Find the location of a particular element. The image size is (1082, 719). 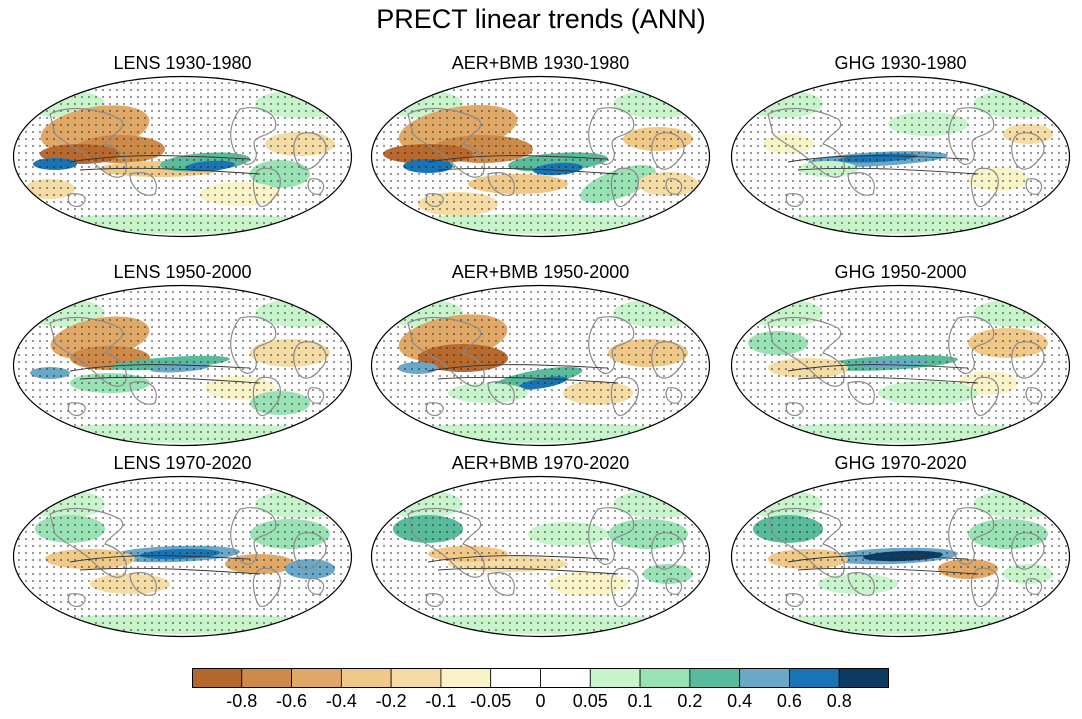

colorbar-tick-label: 0.2 is located at coordinates (690, 701).